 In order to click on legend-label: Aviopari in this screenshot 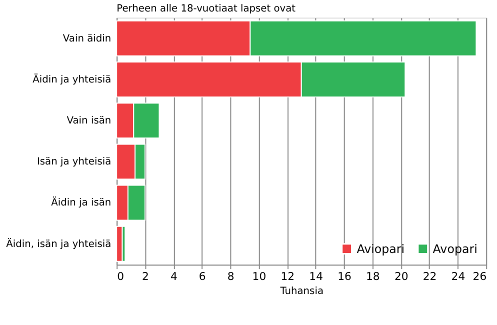, I will do `click(380, 249)`.